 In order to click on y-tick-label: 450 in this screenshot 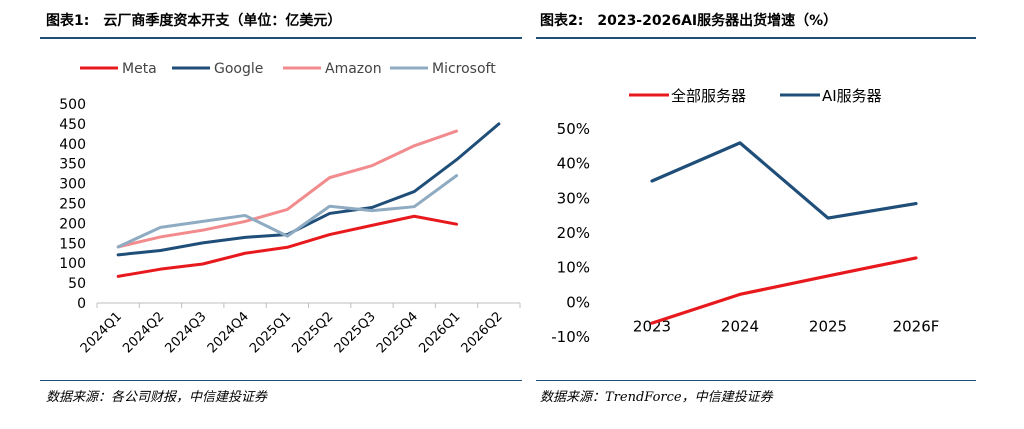, I will do `click(72, 125)`.